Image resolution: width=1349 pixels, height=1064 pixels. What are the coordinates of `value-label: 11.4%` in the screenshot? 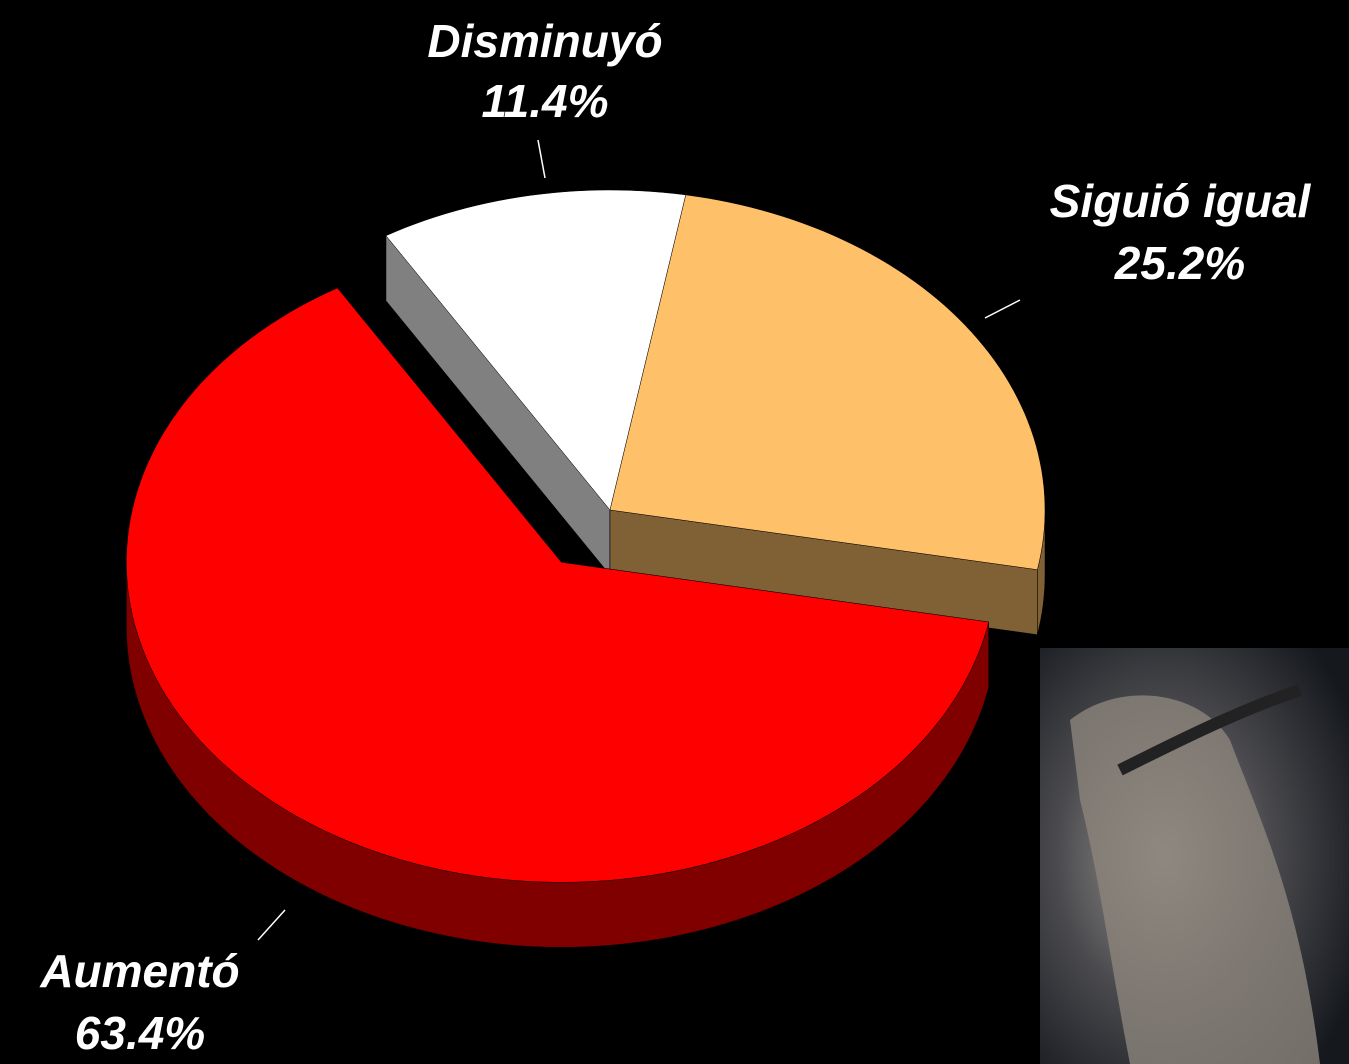 It's located at (544, 101).